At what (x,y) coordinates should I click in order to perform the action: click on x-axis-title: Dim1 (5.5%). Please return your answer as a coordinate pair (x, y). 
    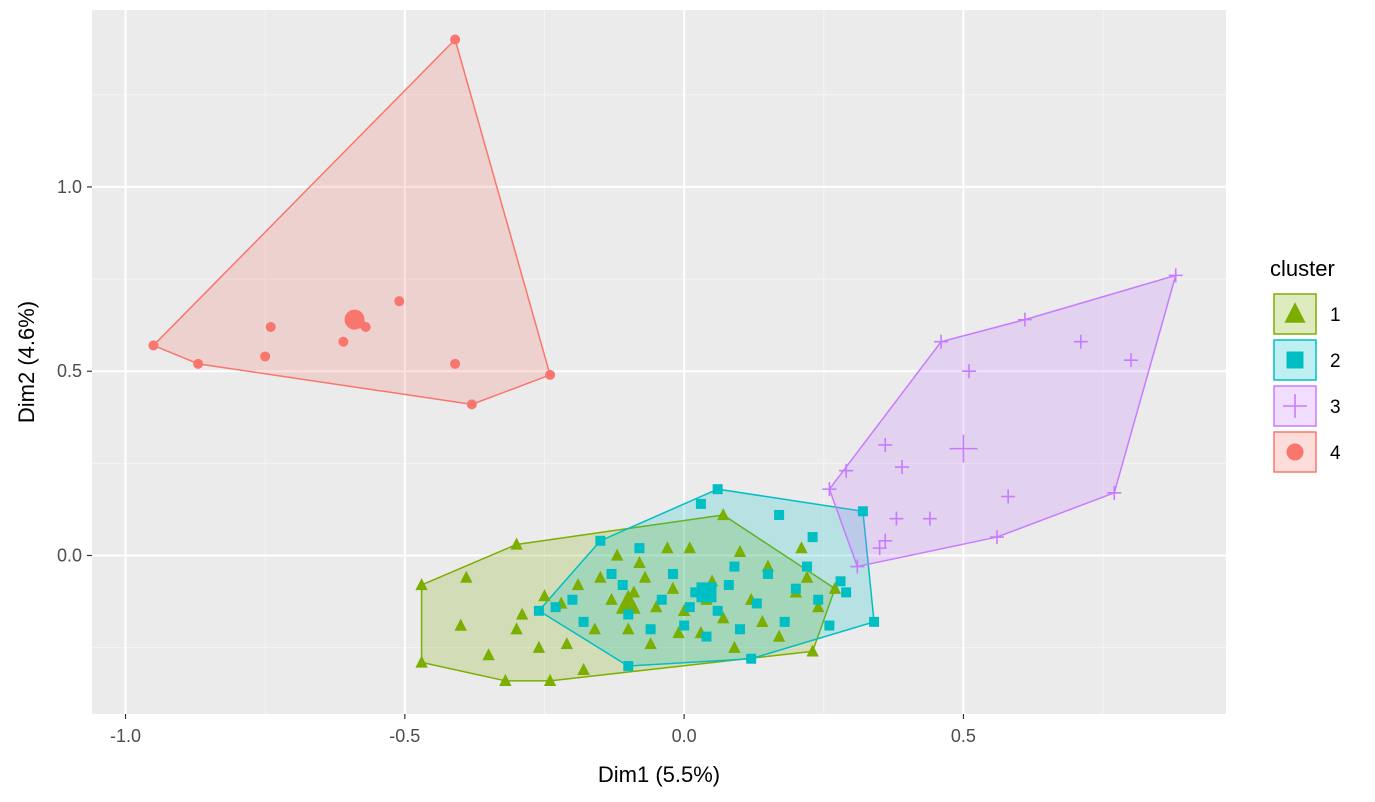
    Looking at the image, I should click on (659, 774).